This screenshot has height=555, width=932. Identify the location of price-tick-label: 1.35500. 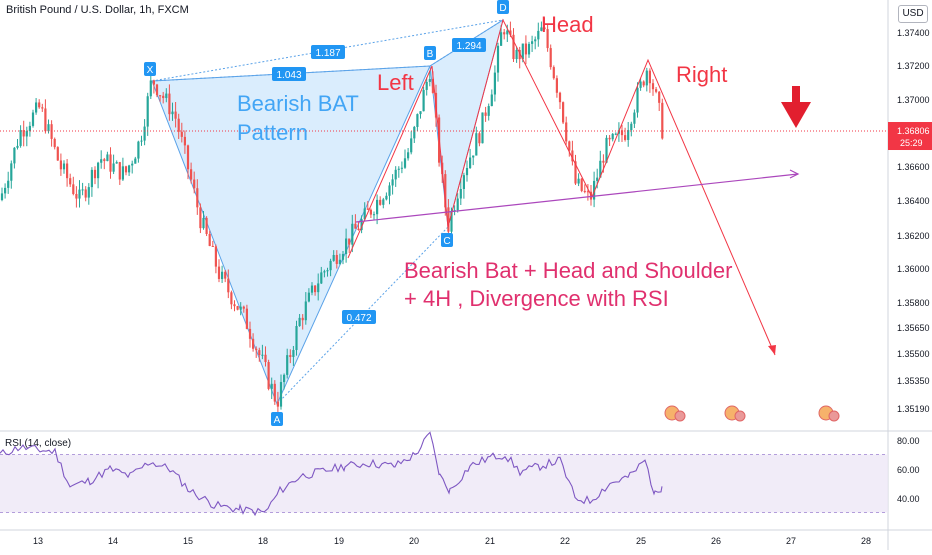
(913, 354).